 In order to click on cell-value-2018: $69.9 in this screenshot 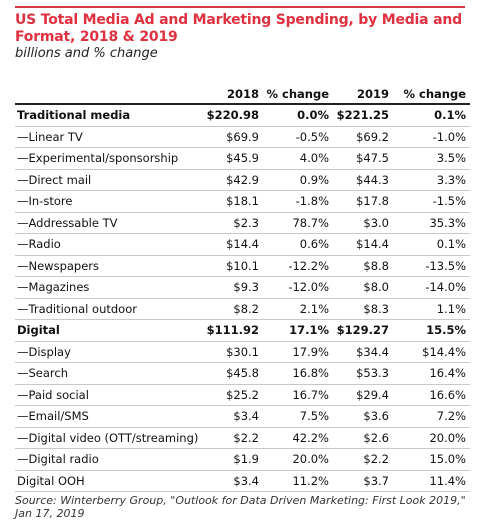, I will do `click(233, 137)`.